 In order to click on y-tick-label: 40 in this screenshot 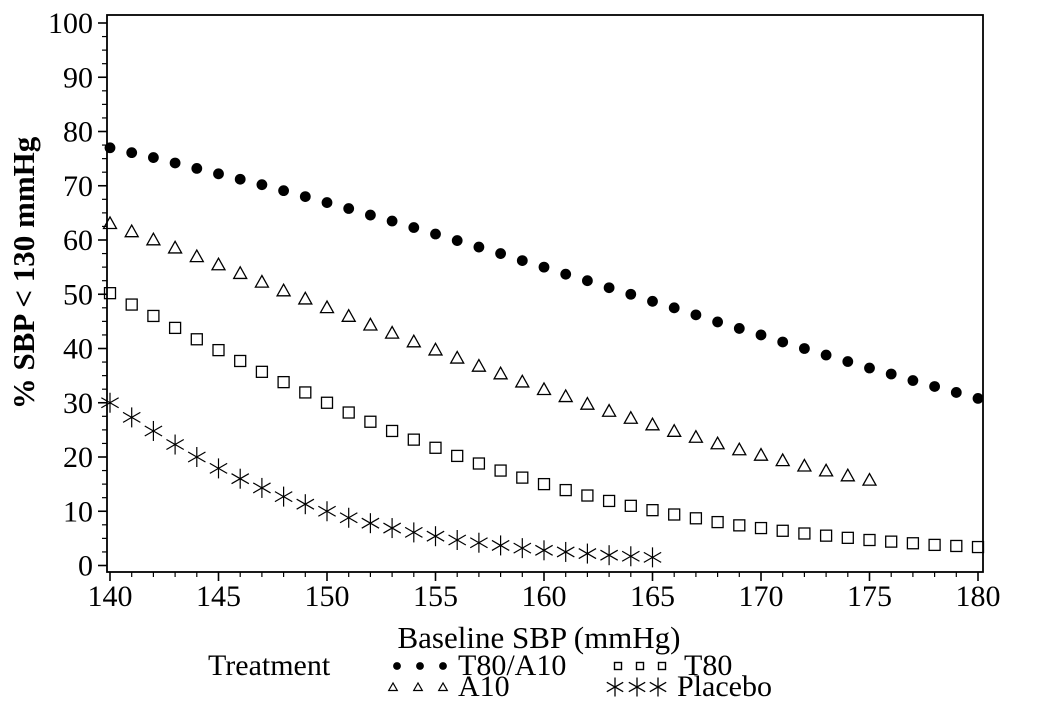, I will do `click(78, 349)`.